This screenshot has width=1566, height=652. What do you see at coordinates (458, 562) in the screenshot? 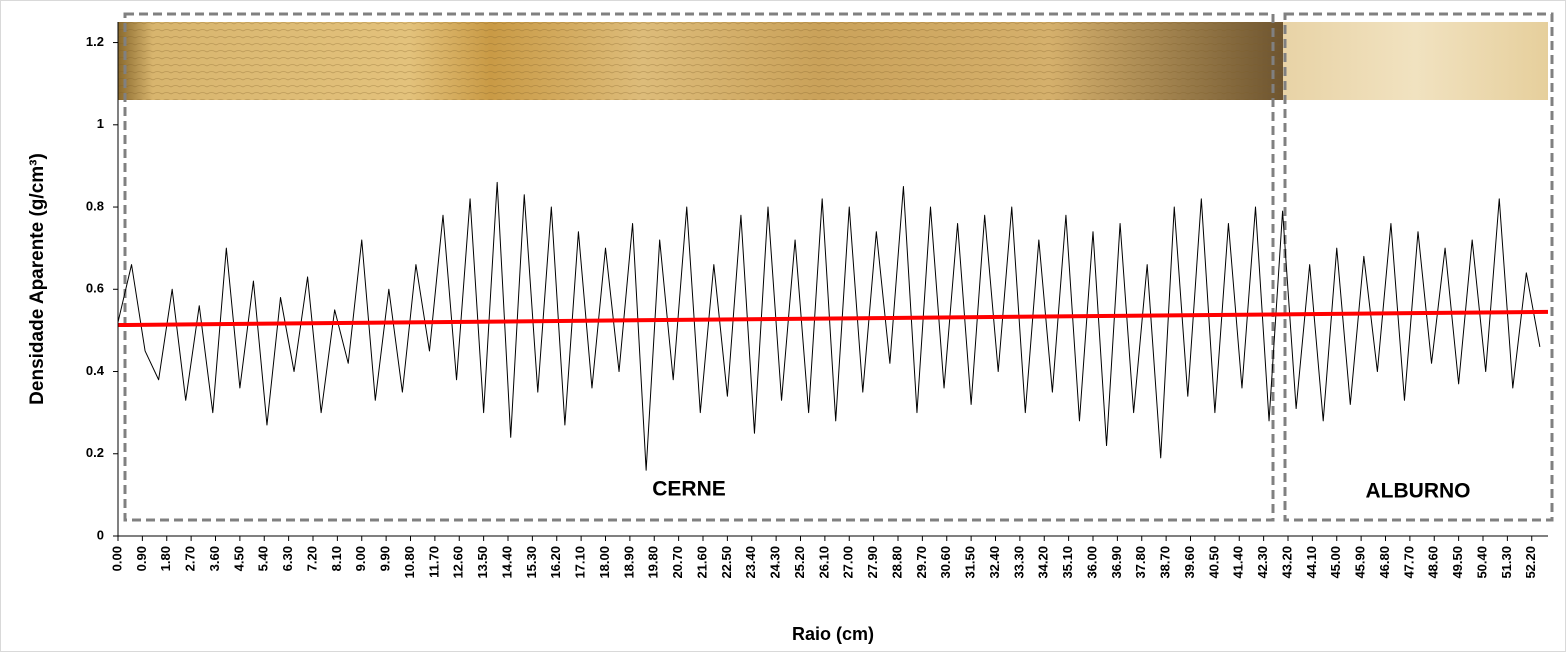
I see `x-tick-label: 12.60` at bounding box center [458, 562].